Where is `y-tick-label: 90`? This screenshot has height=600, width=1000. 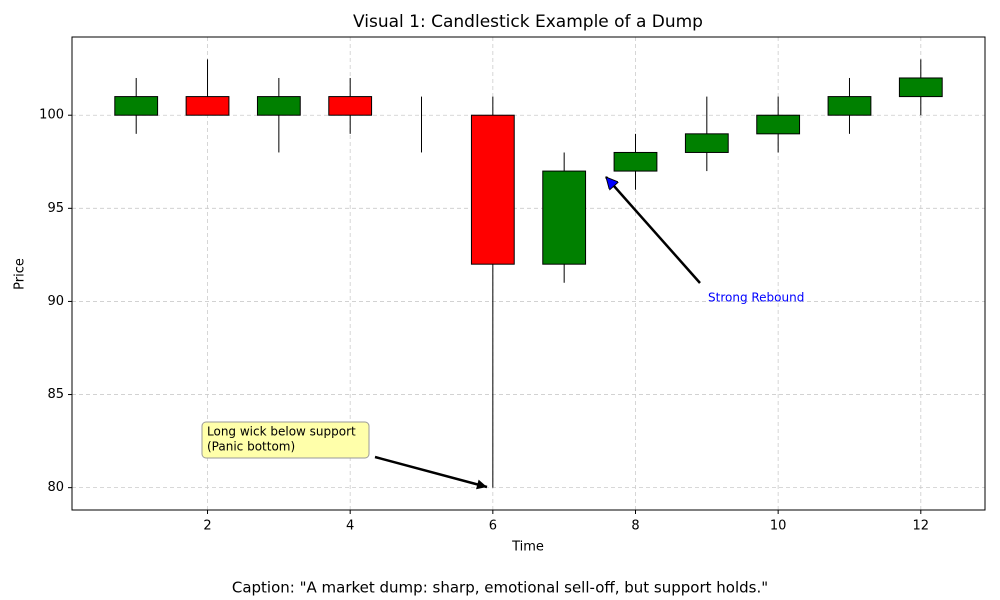
y-tick-label: 90 is located at coordinates (55, 301).